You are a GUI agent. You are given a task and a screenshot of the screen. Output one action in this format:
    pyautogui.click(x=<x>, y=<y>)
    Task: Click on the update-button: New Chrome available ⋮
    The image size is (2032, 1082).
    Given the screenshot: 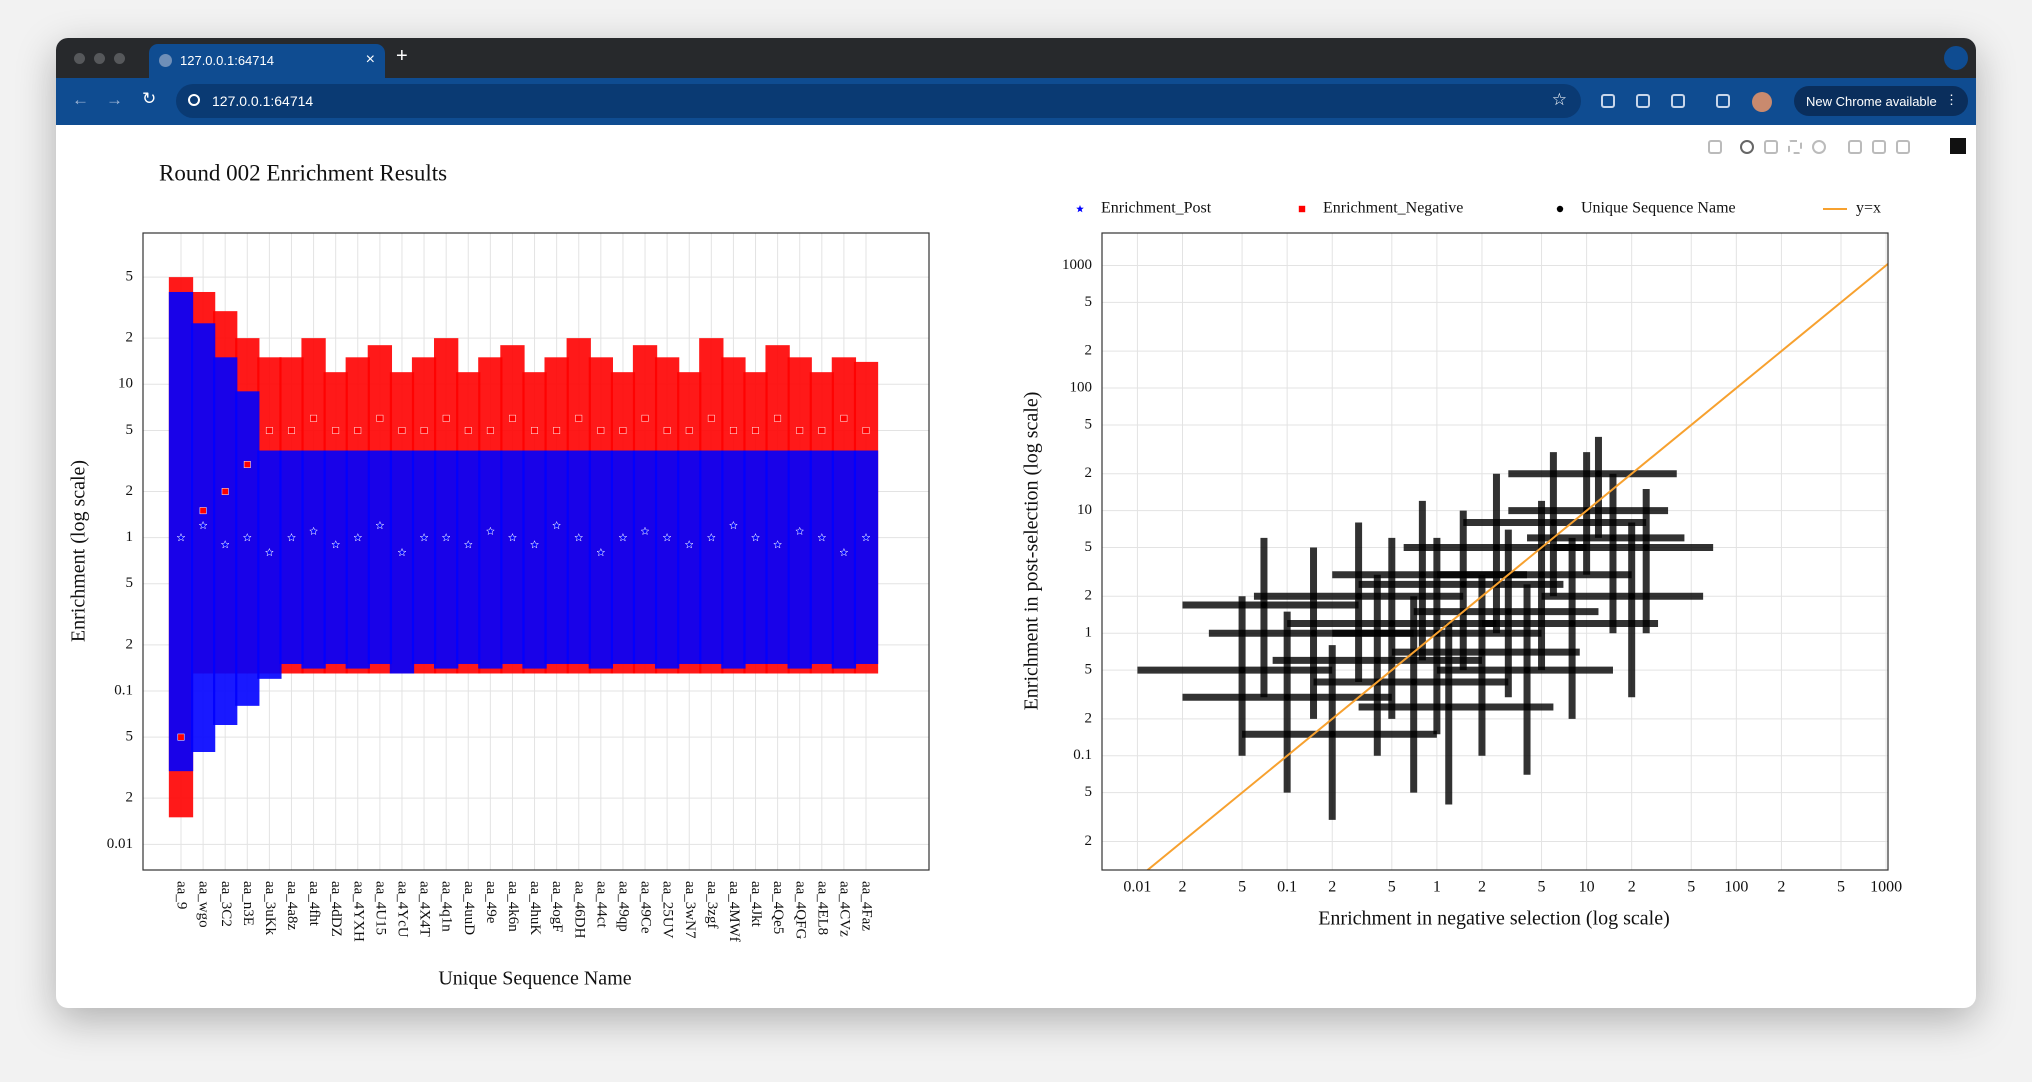 What is the action you would take?
    pyautogui.click(x=1881, y=101)
    